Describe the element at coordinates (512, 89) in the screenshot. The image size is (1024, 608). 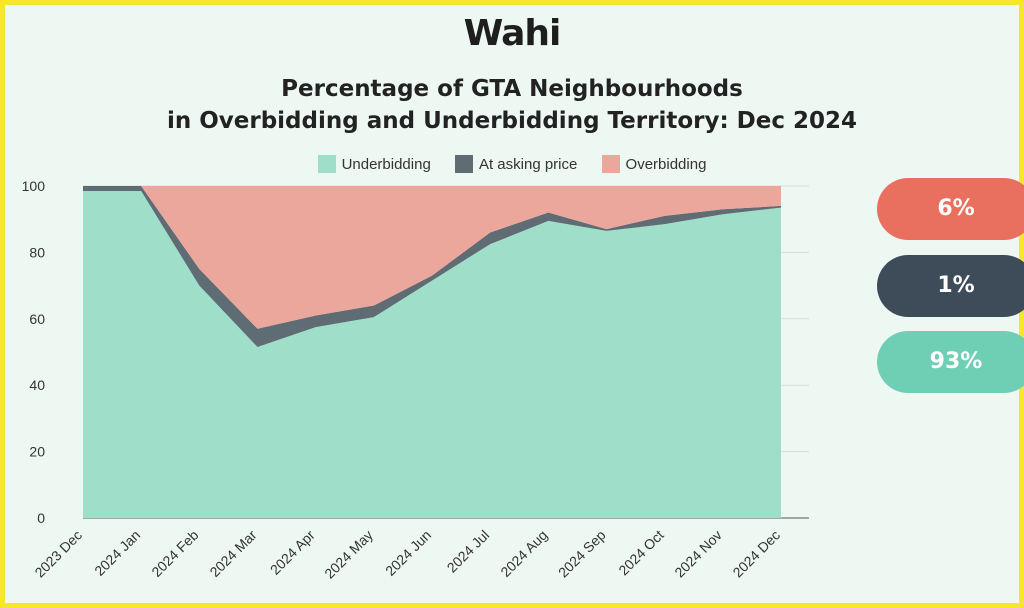
I see `chart-title-line1: Percentage of GTA Neighbourhoods` at that location.